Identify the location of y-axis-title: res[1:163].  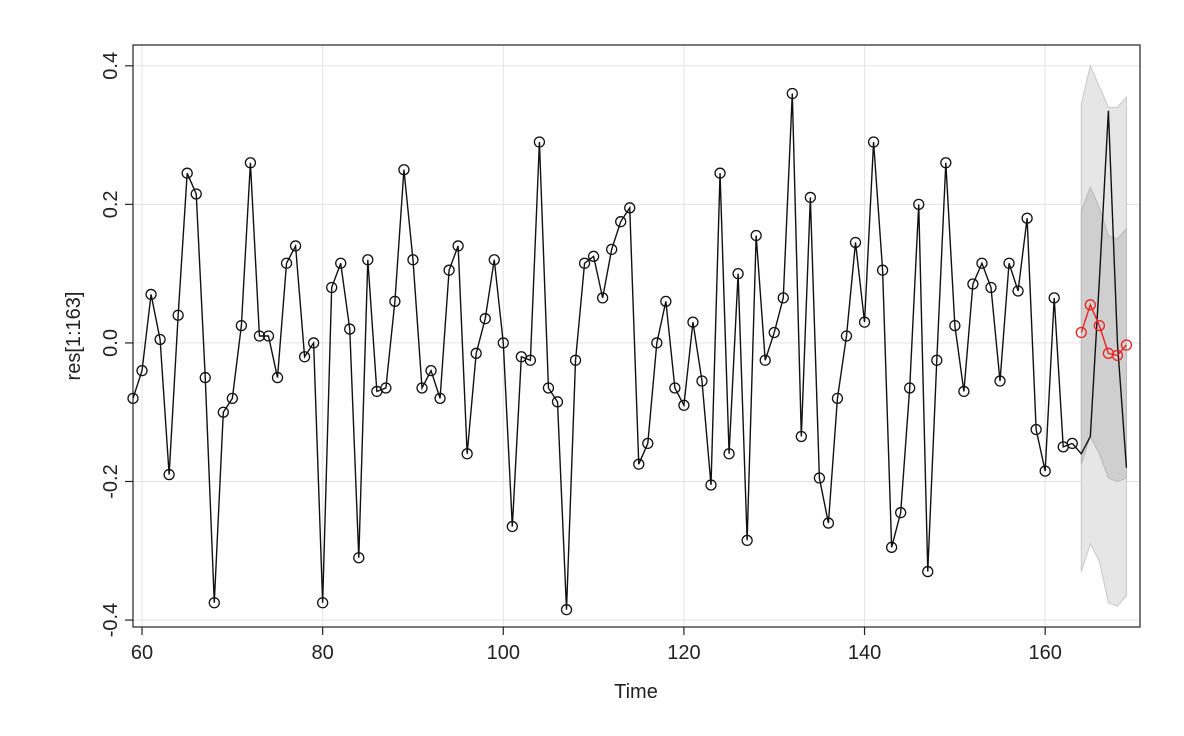
(74, 336).